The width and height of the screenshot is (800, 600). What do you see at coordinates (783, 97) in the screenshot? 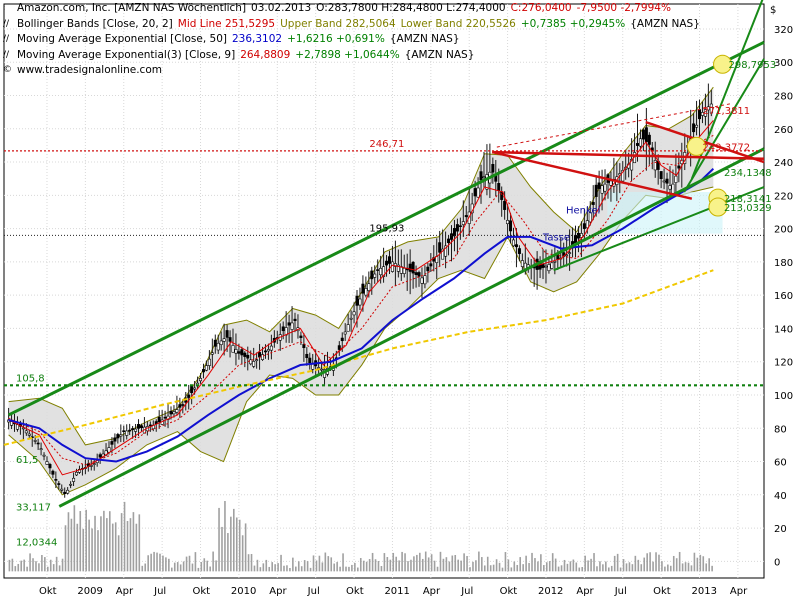
I see `y-tick-label: 280` at bounding box center [783, 97].